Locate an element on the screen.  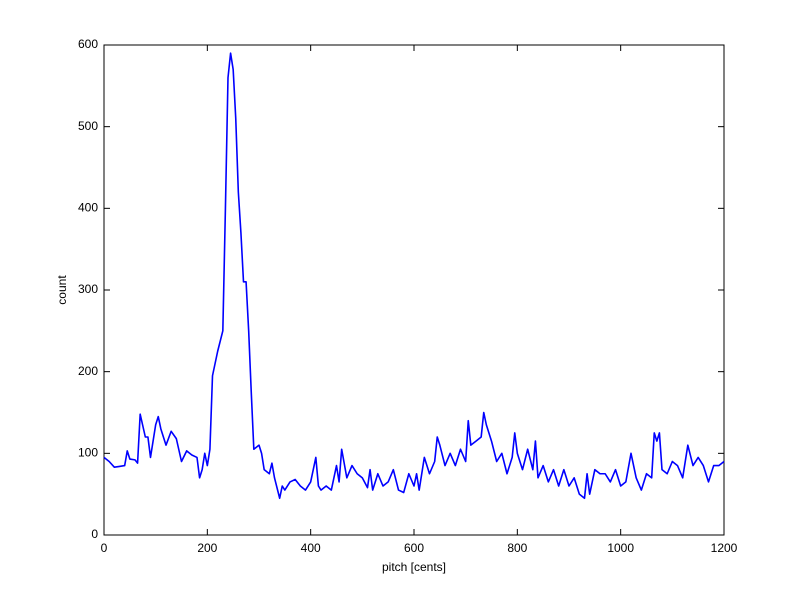
x-tick-label: 400 is located at coordinates (311, 548).